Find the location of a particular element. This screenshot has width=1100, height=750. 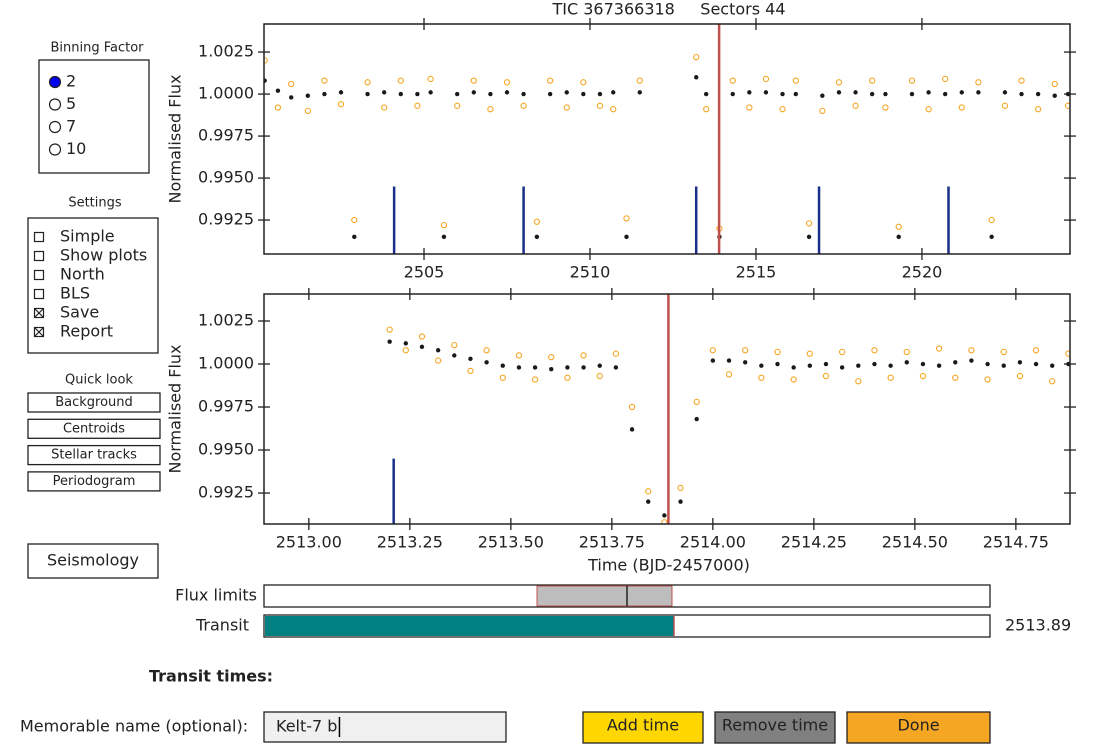

seismology-button is located at coordinates (93, 561).